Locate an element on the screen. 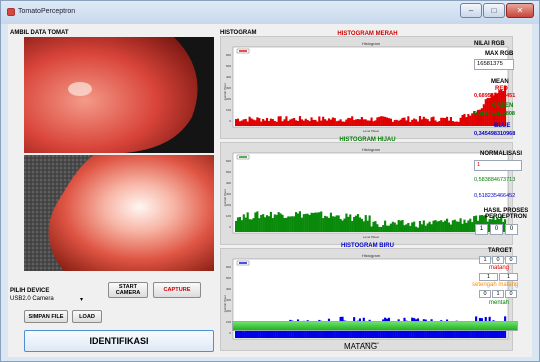 This screenshot has height=362, width=540. load-button: LOAD is located at coordinates (87, 316).